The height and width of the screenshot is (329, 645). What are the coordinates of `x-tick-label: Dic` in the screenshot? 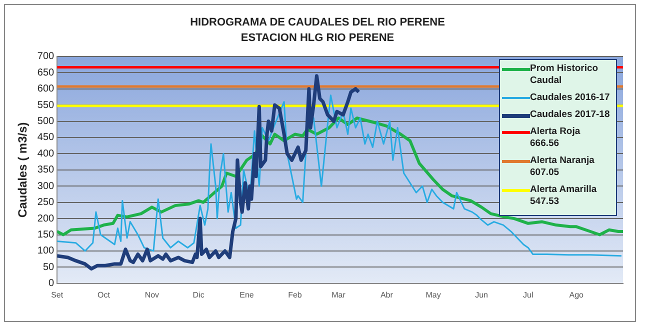 It's located at (198, 295).